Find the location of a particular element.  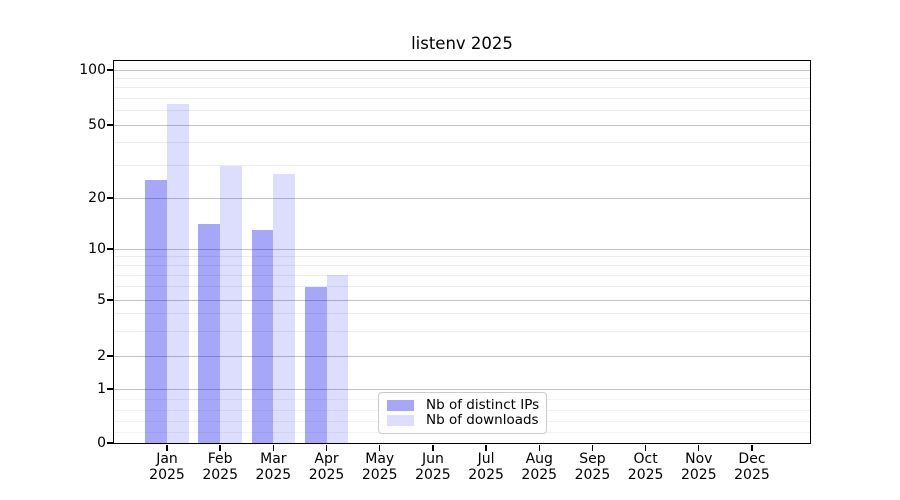

x-tick-label: Sep 2025 is located at coordinates (592, 467).